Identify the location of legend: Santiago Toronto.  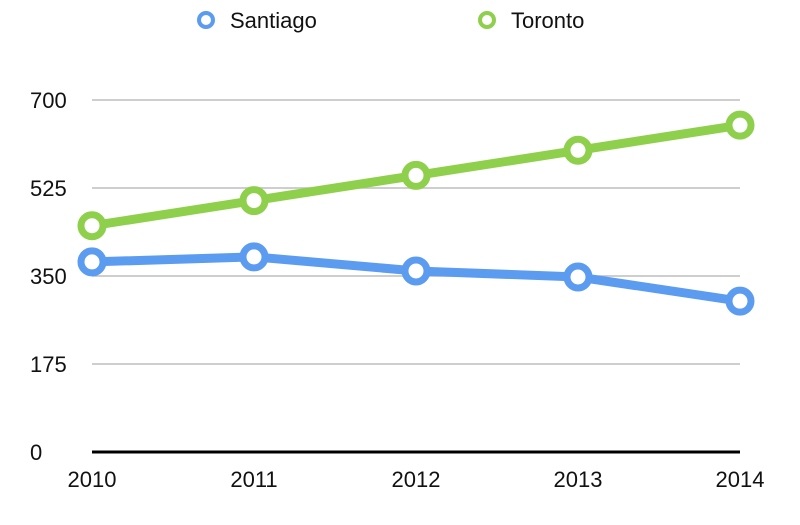
(390, 20).